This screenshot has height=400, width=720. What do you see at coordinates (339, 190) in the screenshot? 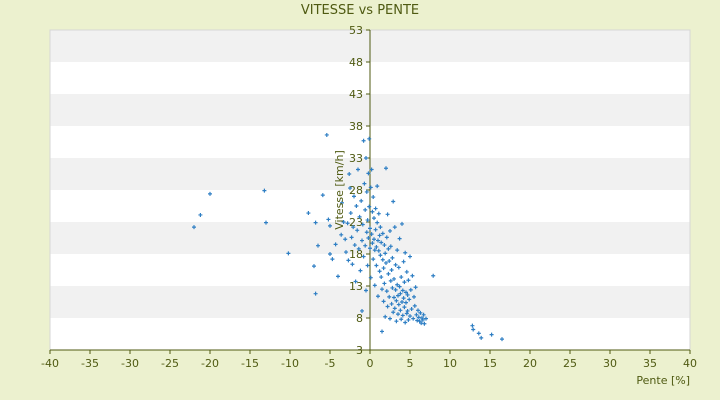
I see `y-axis-label: Vitesse [km/h]` at bounding box center [339, 190].